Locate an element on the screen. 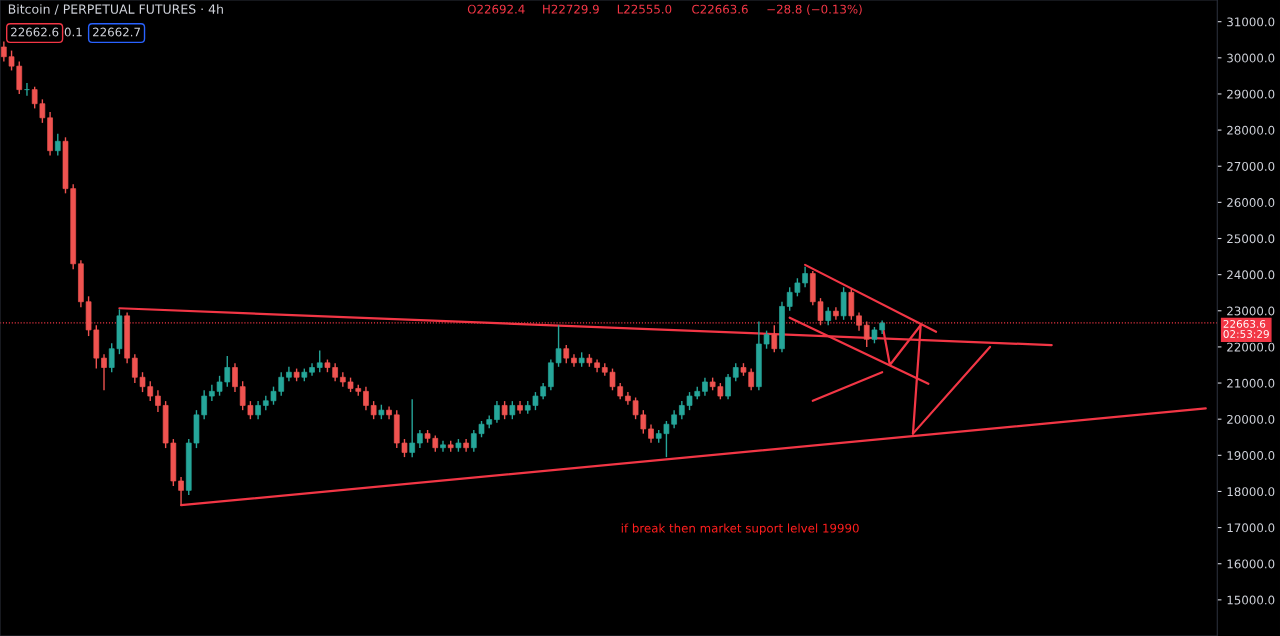  y-tick-label: 26000.0 is located at coordinates (1251, 203).